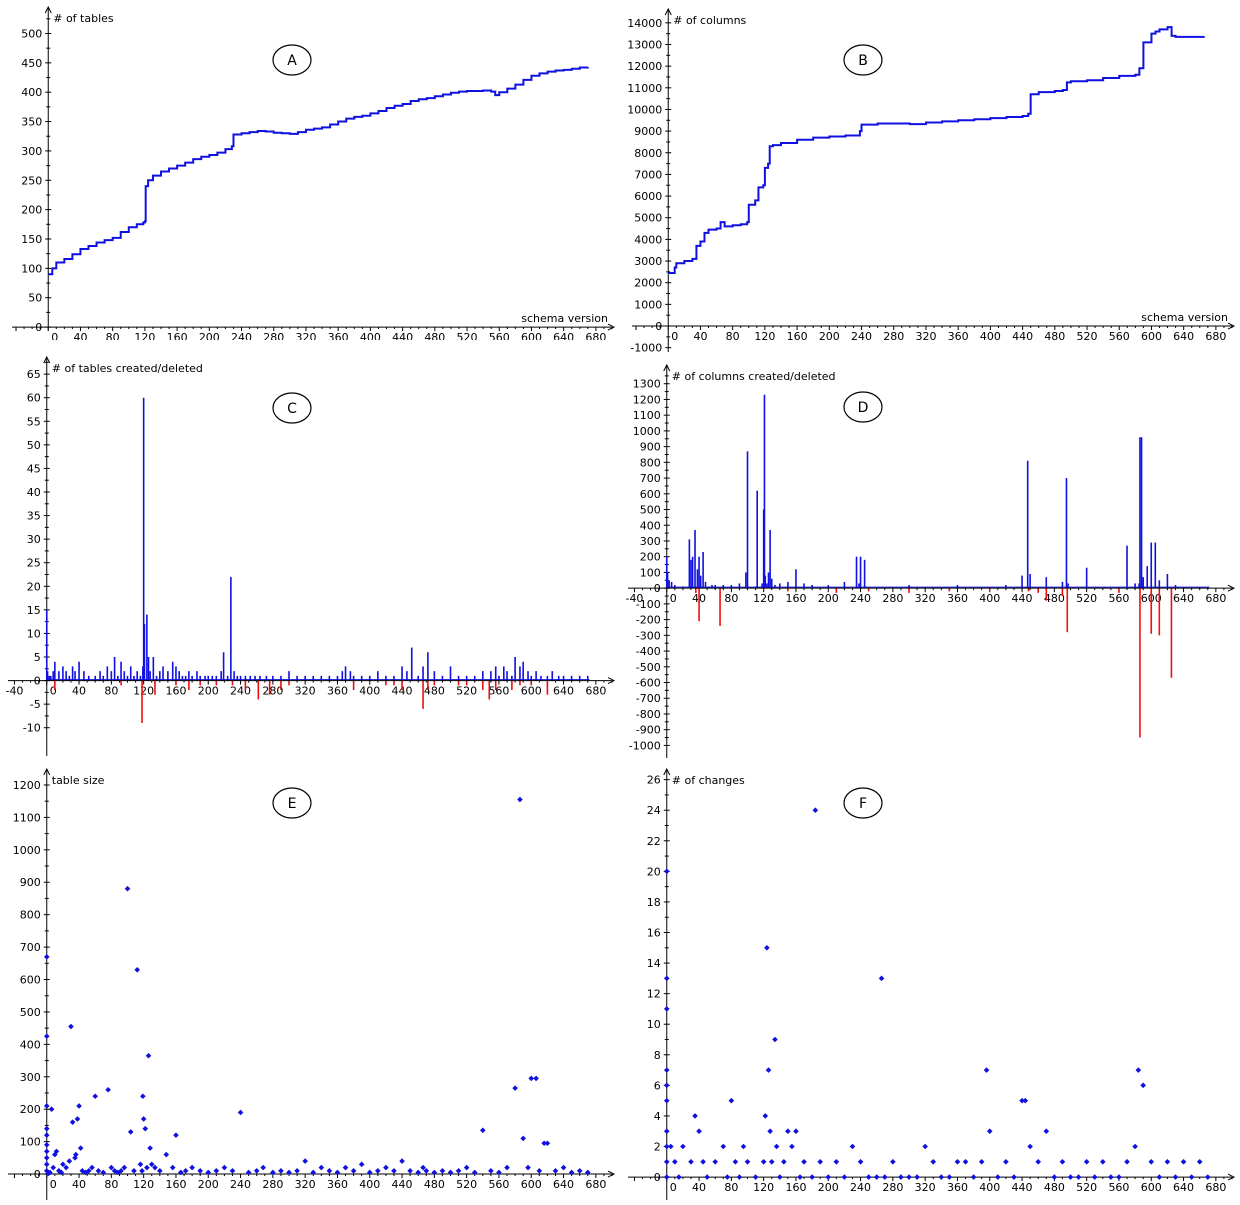 This screenshot has height=1205, width=1240. Describe the element at coordinates (1151, 336) in the screenshot. I see `x-tick-label: 600` at that location.